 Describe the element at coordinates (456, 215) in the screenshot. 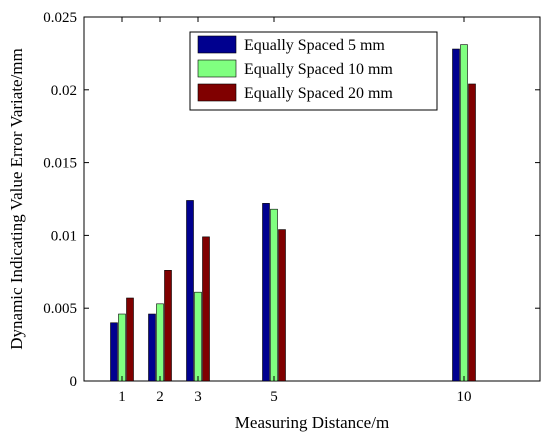

I see `bar-equally-spaced-5-mm-x10` at that location.